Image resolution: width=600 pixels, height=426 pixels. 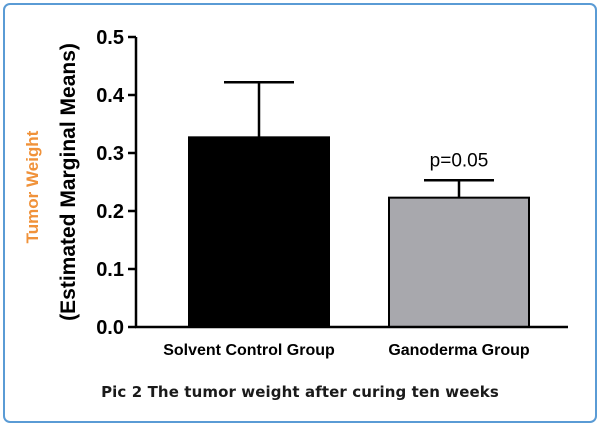 What do you see at coordinates (459, 350) in the screenshot?
I see `x-tick-label: Ganoderma Group` at bounding box center [459, 350].